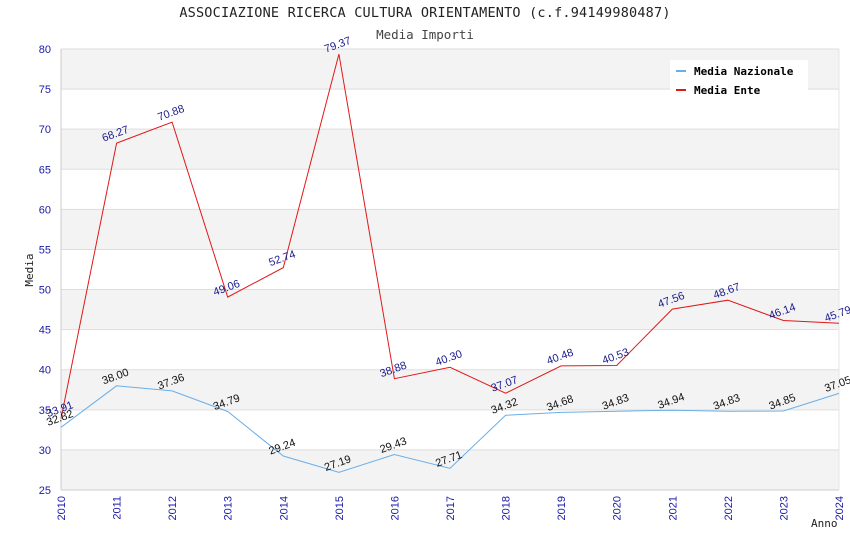 This screenshot has height=550, width=850. What do you see at coordinates (840, 508) in the screenshot?
I see `x-tick-label: 2024` at bounding box center [840, 508].